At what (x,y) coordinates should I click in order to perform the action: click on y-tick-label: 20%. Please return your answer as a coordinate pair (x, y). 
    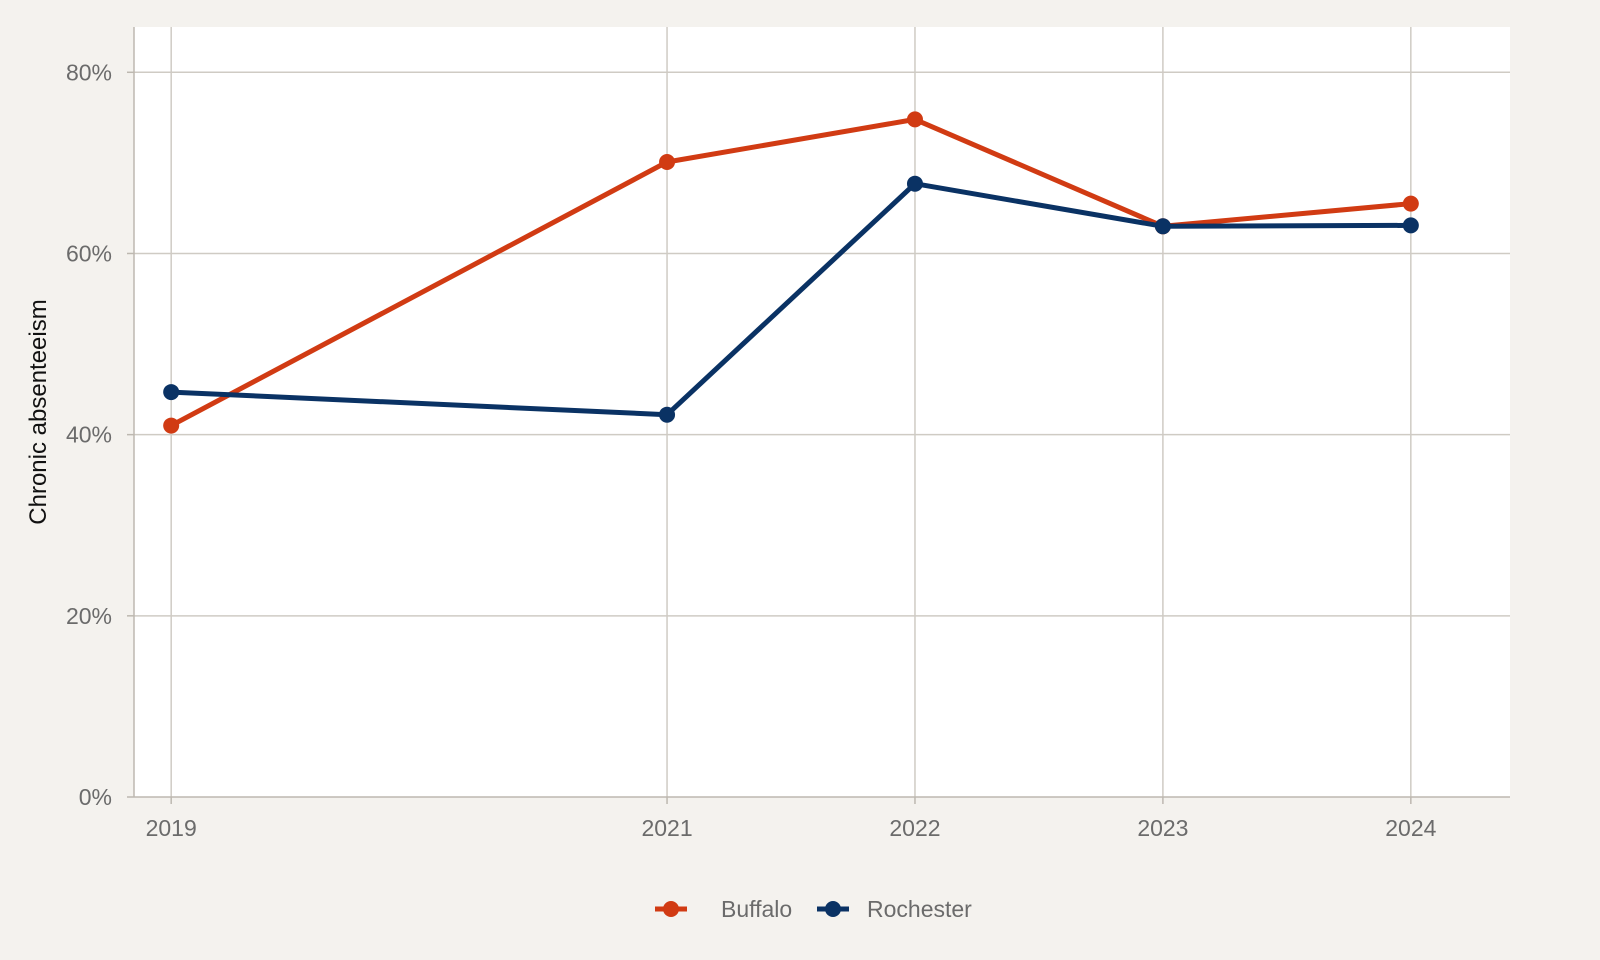
    Looking at the image, I should click on (89, 616).